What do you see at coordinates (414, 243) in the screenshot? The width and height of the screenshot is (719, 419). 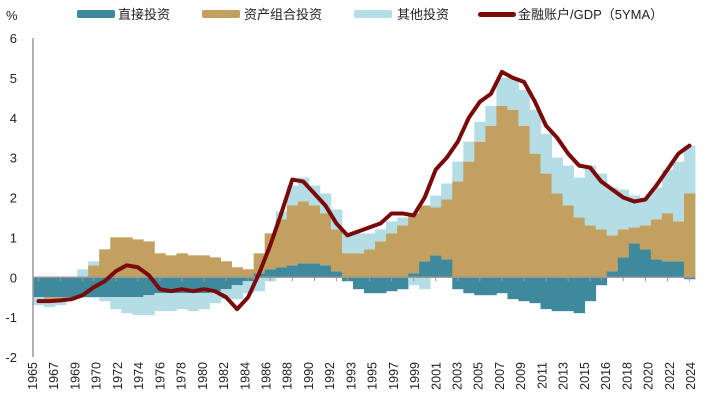 I see `bar-portfolio-1999` at bounding box center [414, 243].